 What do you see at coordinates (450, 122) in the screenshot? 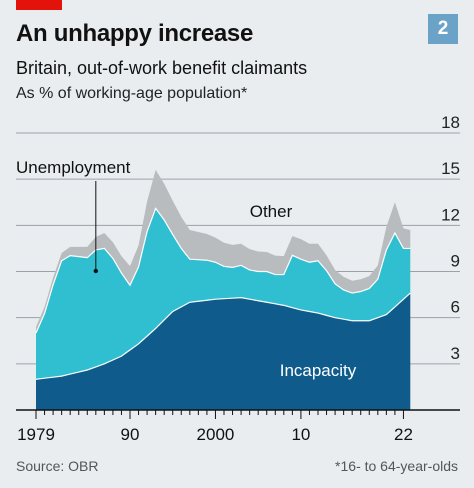
I see `y-tick-label-18: 18` at bounding box center [450, 122].